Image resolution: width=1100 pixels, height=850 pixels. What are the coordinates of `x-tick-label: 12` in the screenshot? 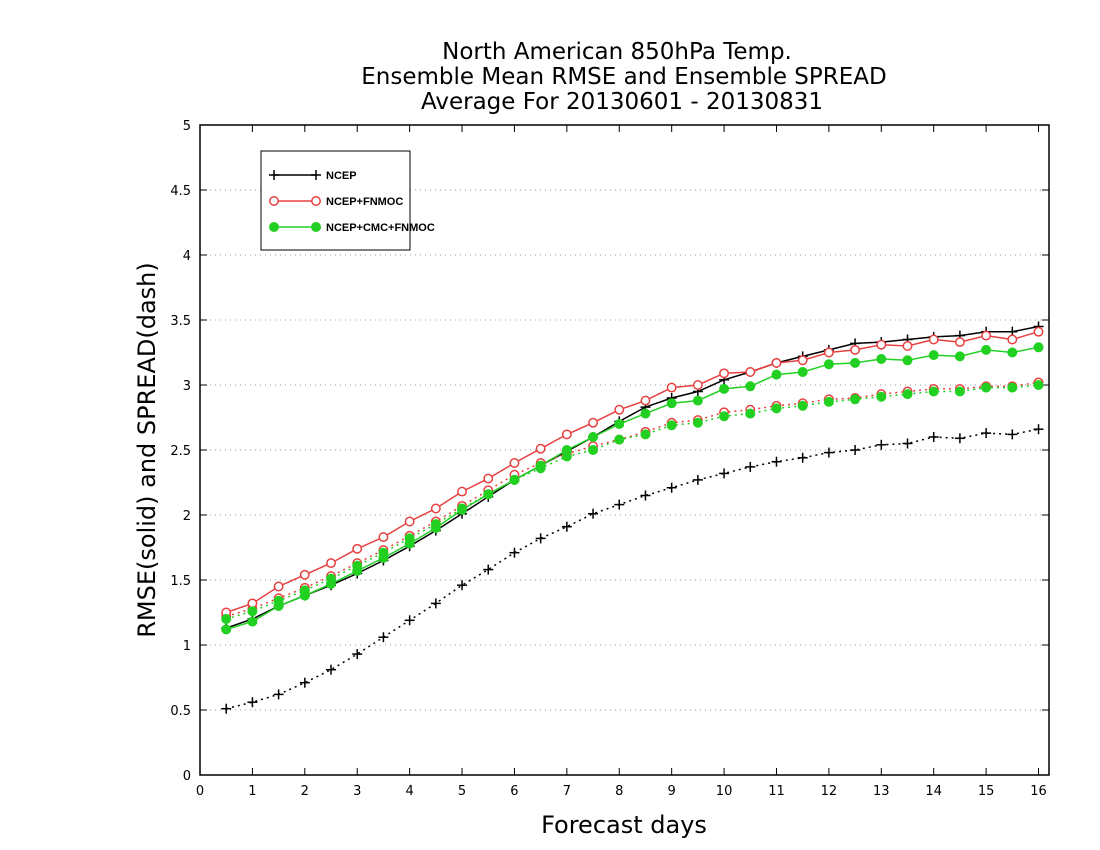 It's located at (829, 791).